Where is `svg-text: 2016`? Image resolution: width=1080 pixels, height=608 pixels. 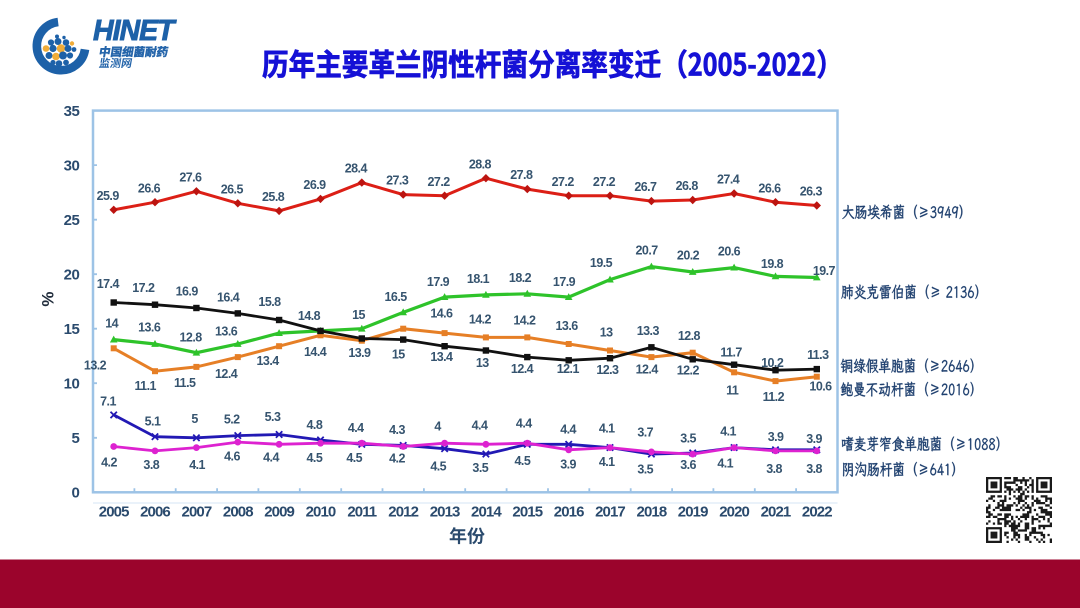
svg-text: 2016 is located at coordinates (569, 512).